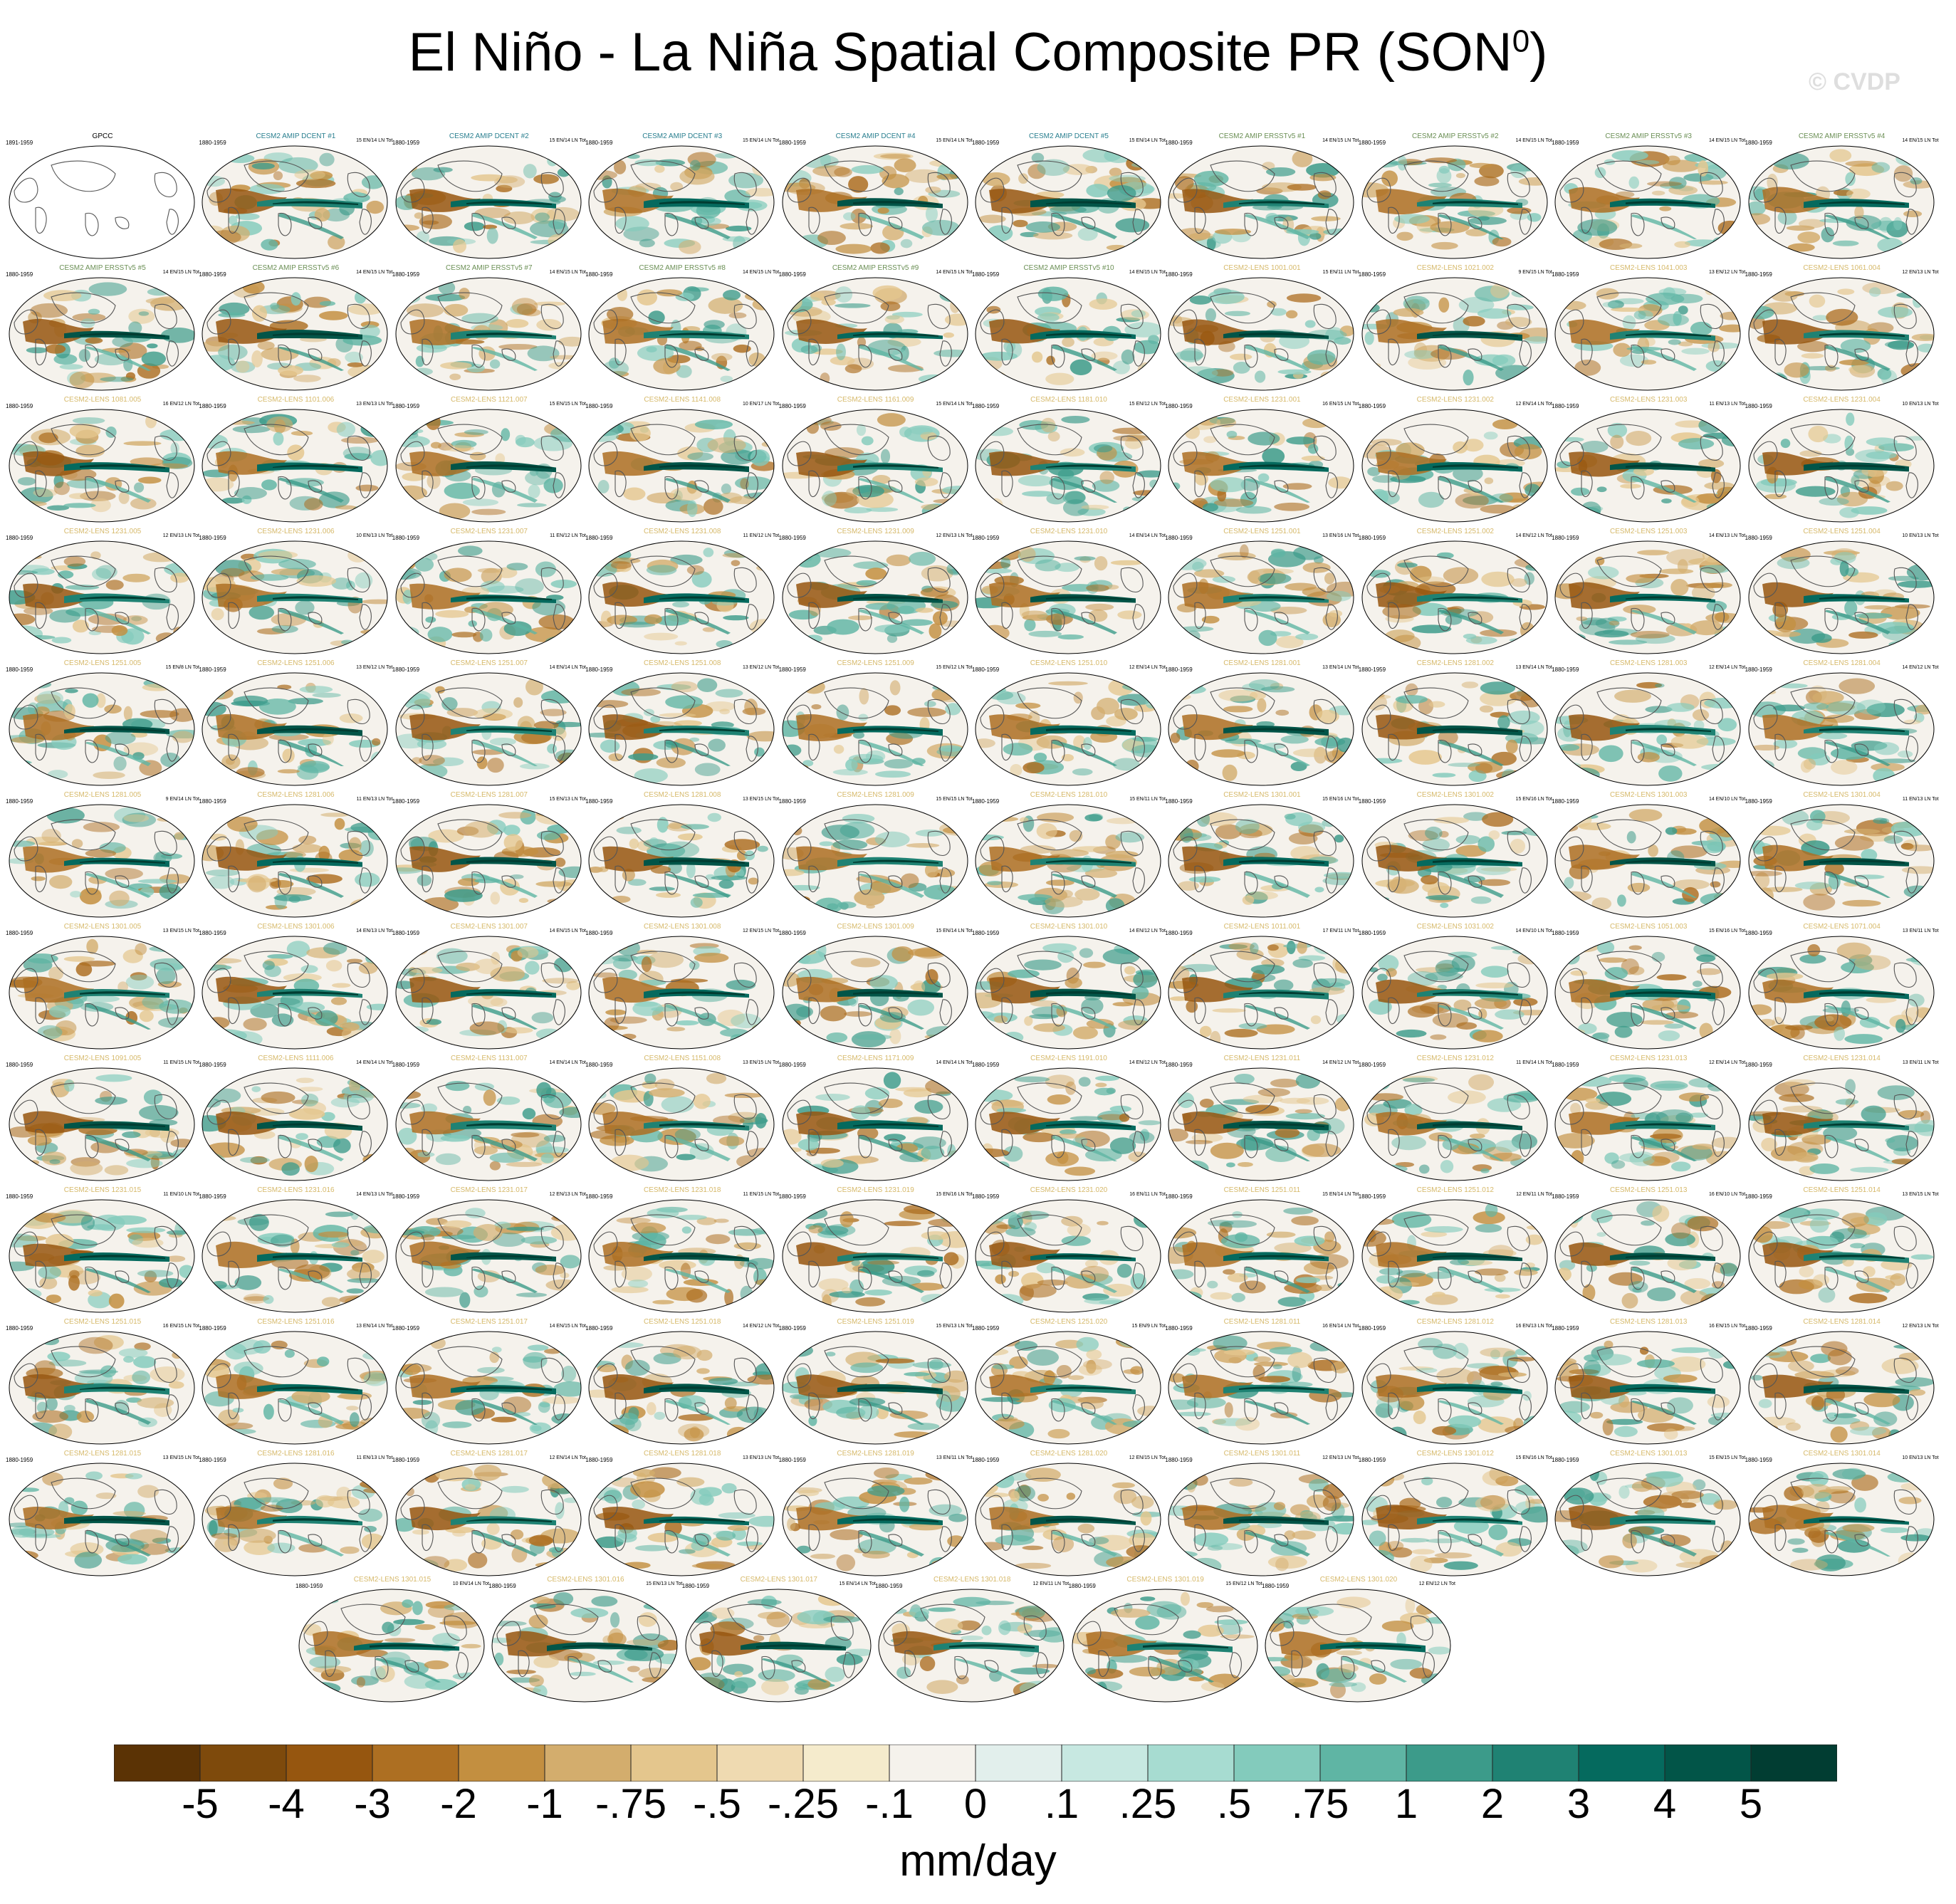 Image resolution: width=1956 pixels, height=1904 pixels. Describe the element at coordinates (58, 331) in the screenshot. I see `maritime-continent-dry` at that location.